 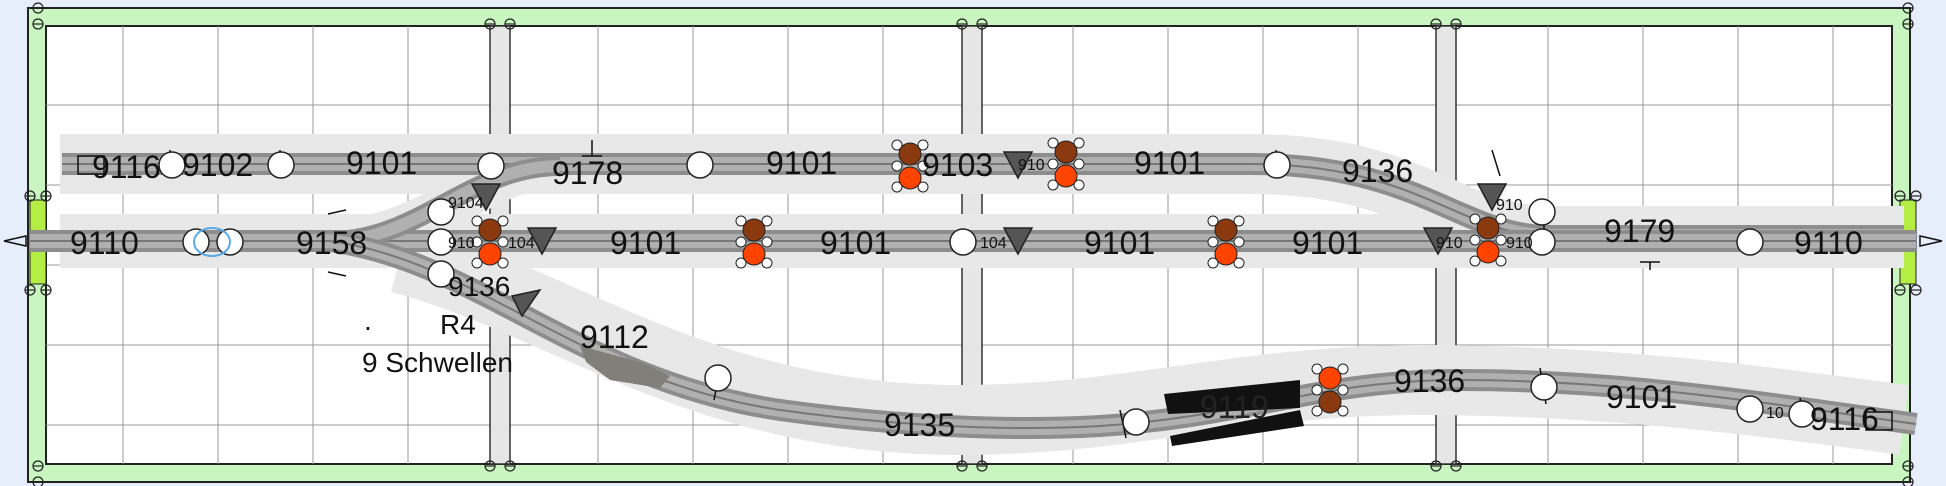 I want to click on label-schwellen: 9 Schwellen, so click(x=437, y=362).